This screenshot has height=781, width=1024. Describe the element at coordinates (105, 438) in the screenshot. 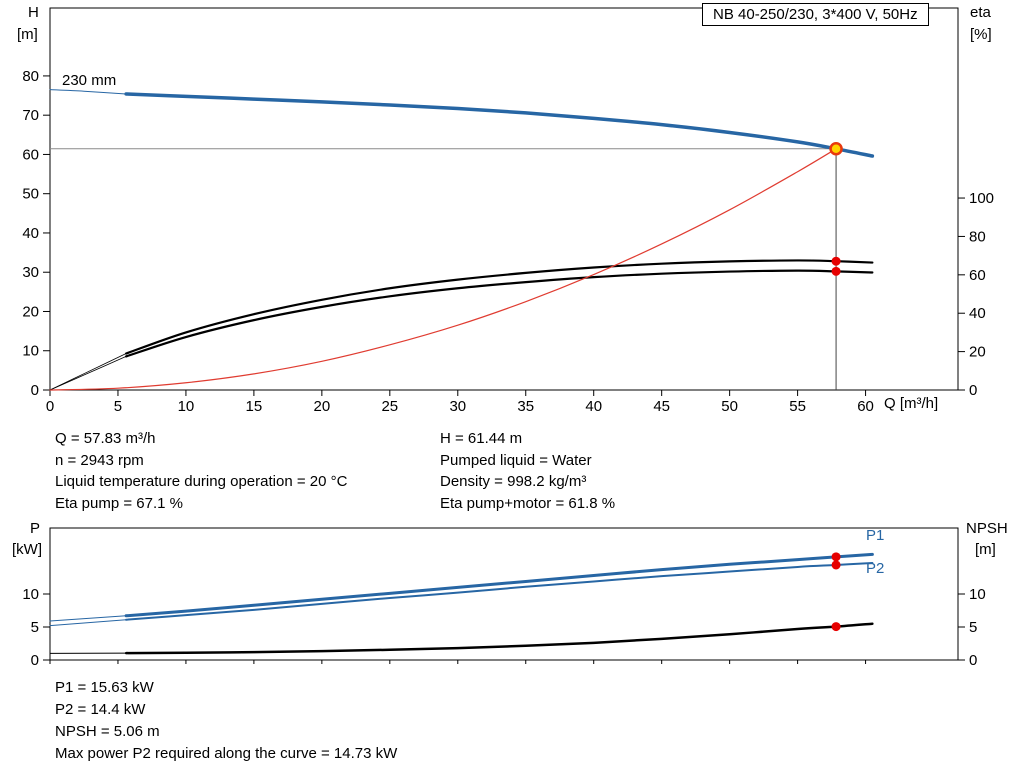

I see `info-flow: Q = 57.83 m³/h` at that location.